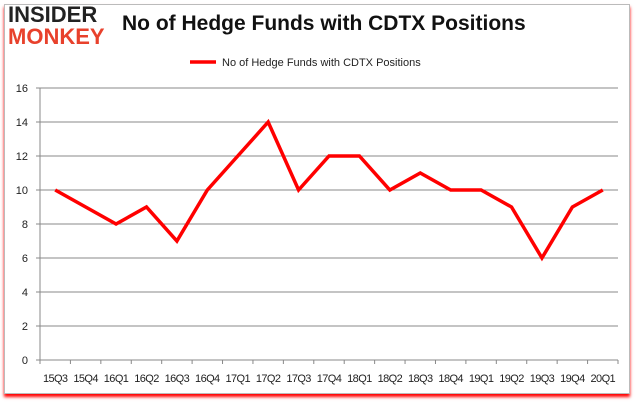  Describe the element at coordinates (450, 379) in the screenshot. I see `x-tick-label: 18Q4` at that location.